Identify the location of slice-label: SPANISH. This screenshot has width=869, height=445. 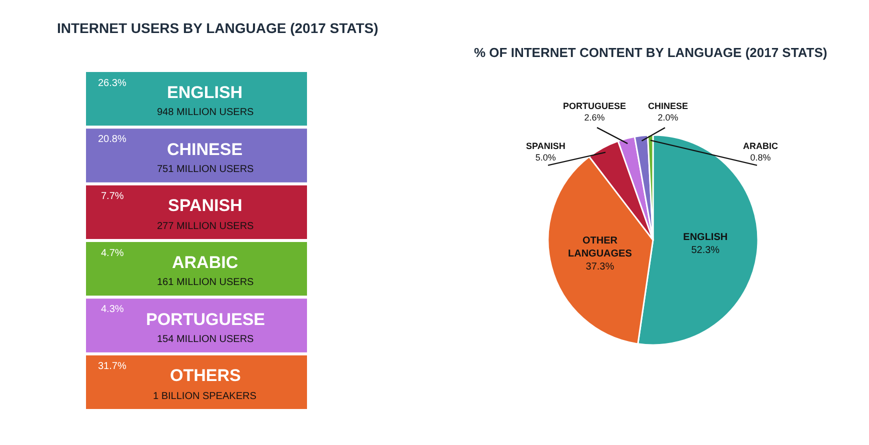
(546, 146).